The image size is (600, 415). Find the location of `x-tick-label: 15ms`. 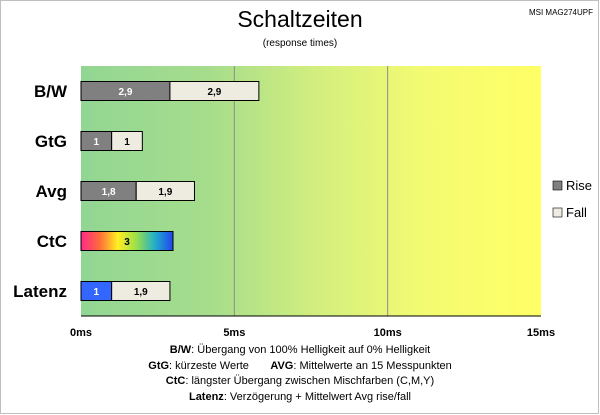

x-tick-label: 15ms is located at coordinates (541, 333).